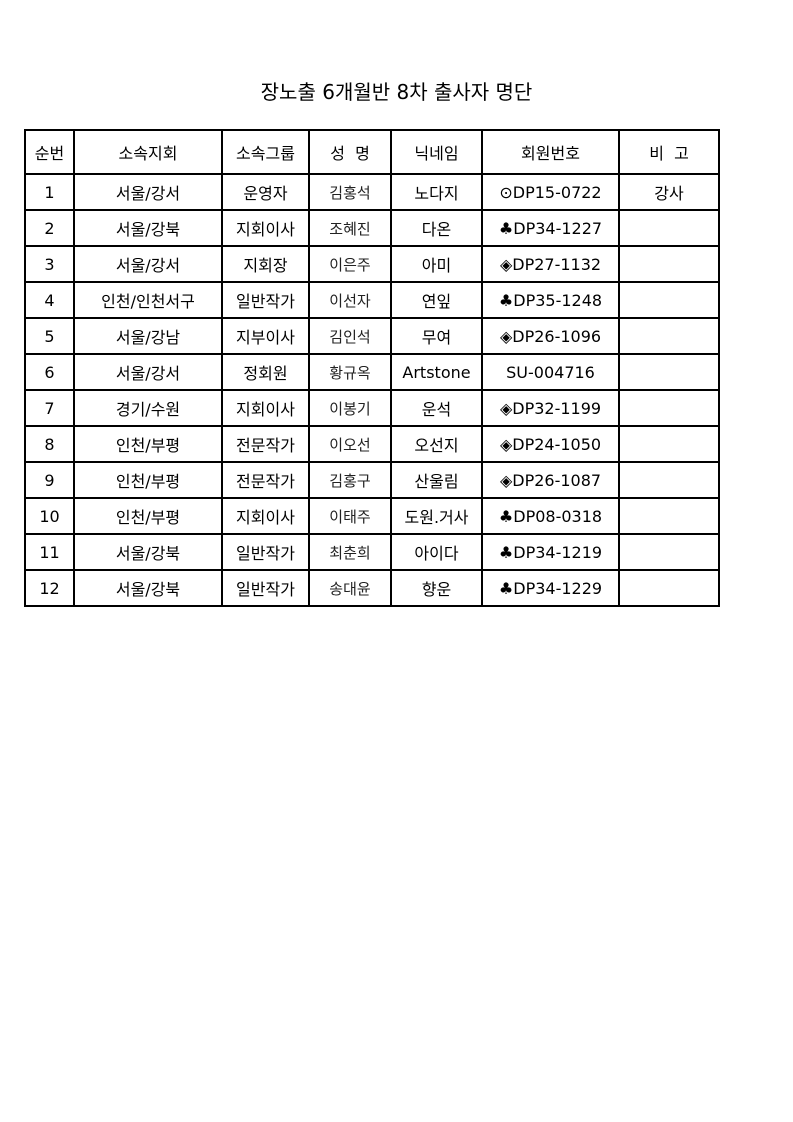 This screenshot has width=793, height=1122. I want to click on table-row: 7 경기/수원 지회이사 이봉기 운석 ◈DP32-1199, so click(372, 408).